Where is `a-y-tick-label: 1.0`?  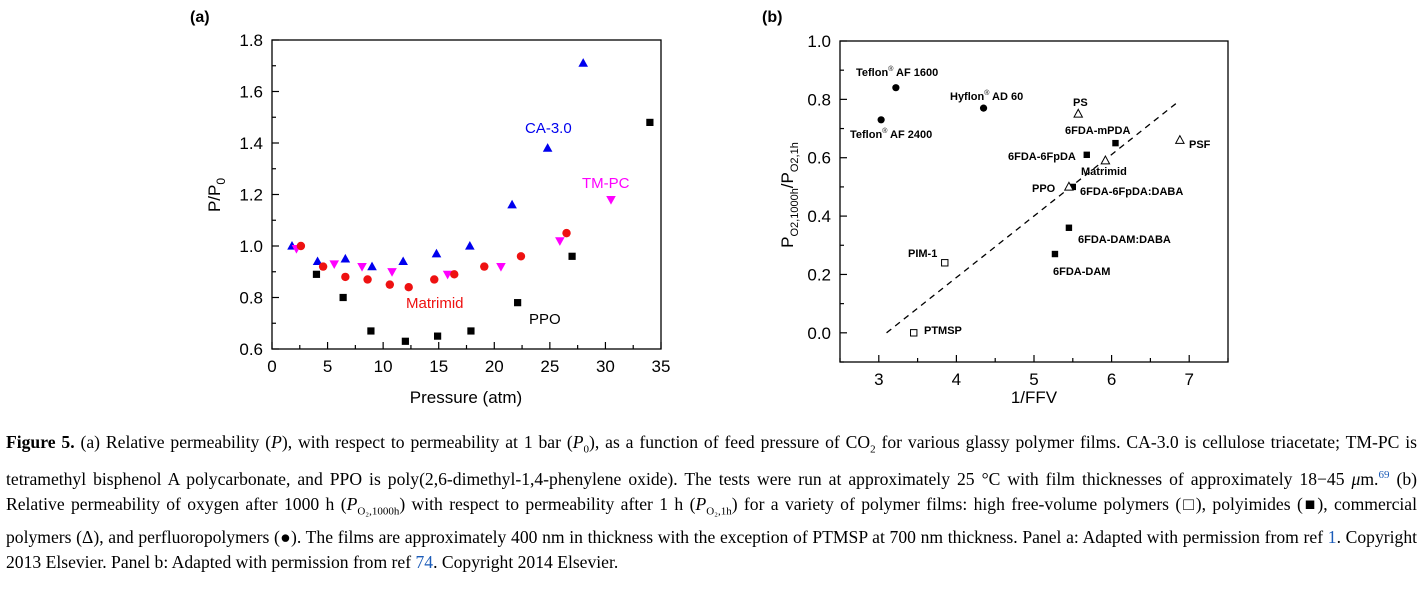
a-y-tick-label: 1.0 is located at coordinates (251, 246).